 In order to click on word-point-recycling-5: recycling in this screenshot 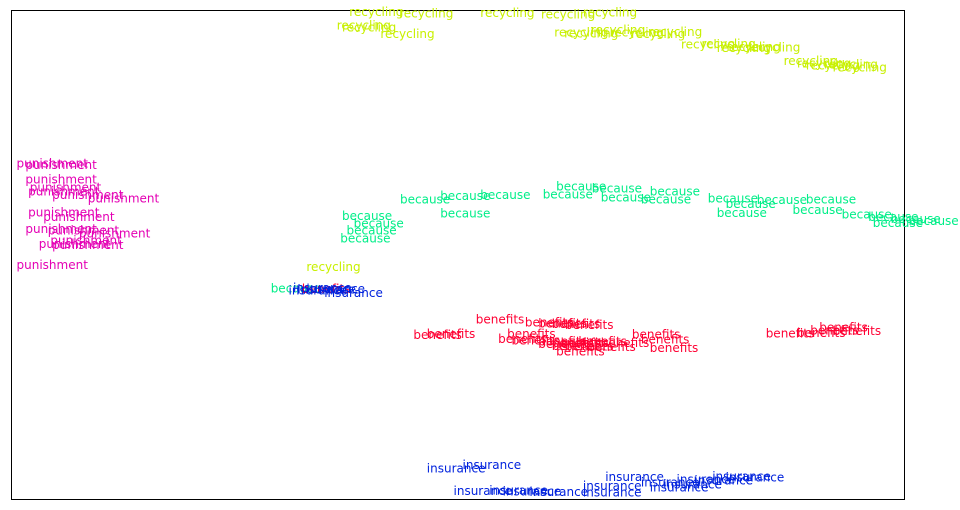, I will do `click(364, 26)`.